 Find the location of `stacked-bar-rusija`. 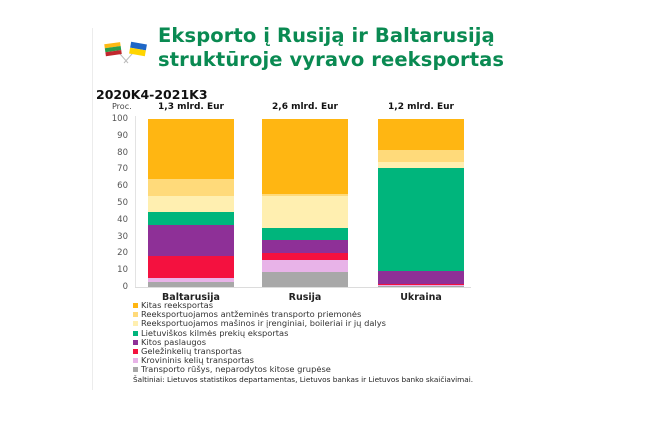

stacked-bar-rusija is located at coordinates (305, 203).